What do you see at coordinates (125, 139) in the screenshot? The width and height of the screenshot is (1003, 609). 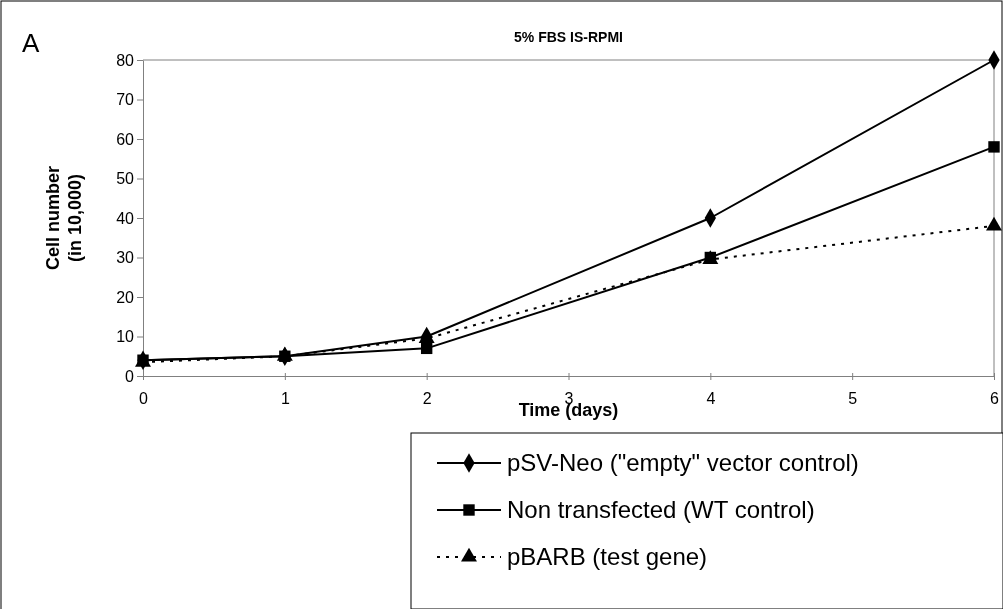 I see `y-tick-label: 60` at bounding box center [125, 139].